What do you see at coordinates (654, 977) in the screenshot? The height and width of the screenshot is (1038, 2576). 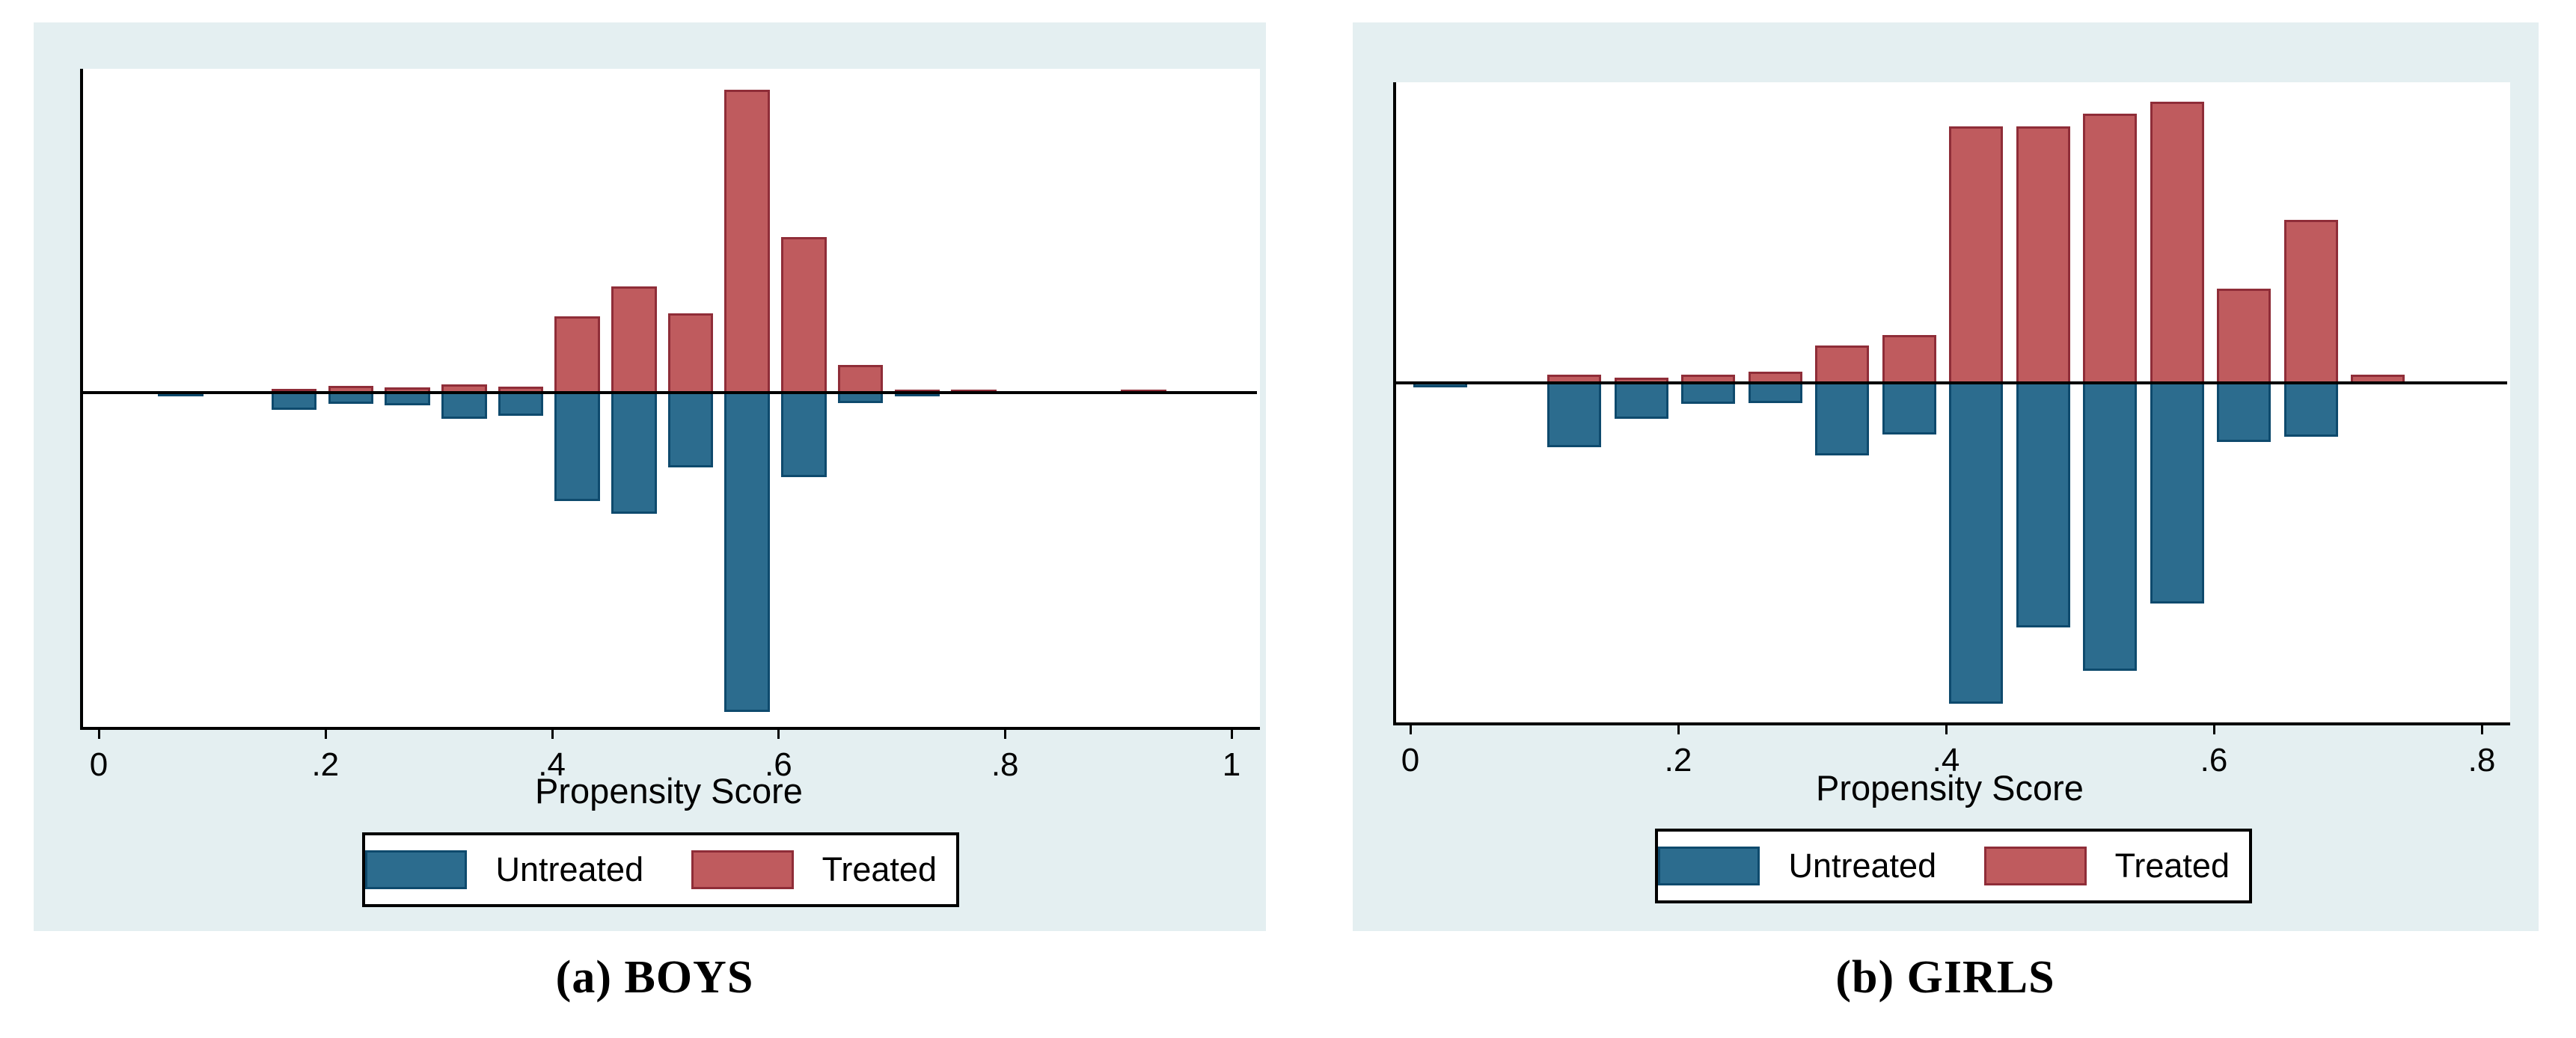 I see `subfigure-caption: (a) BOYS` at bounding box center [654, 977].